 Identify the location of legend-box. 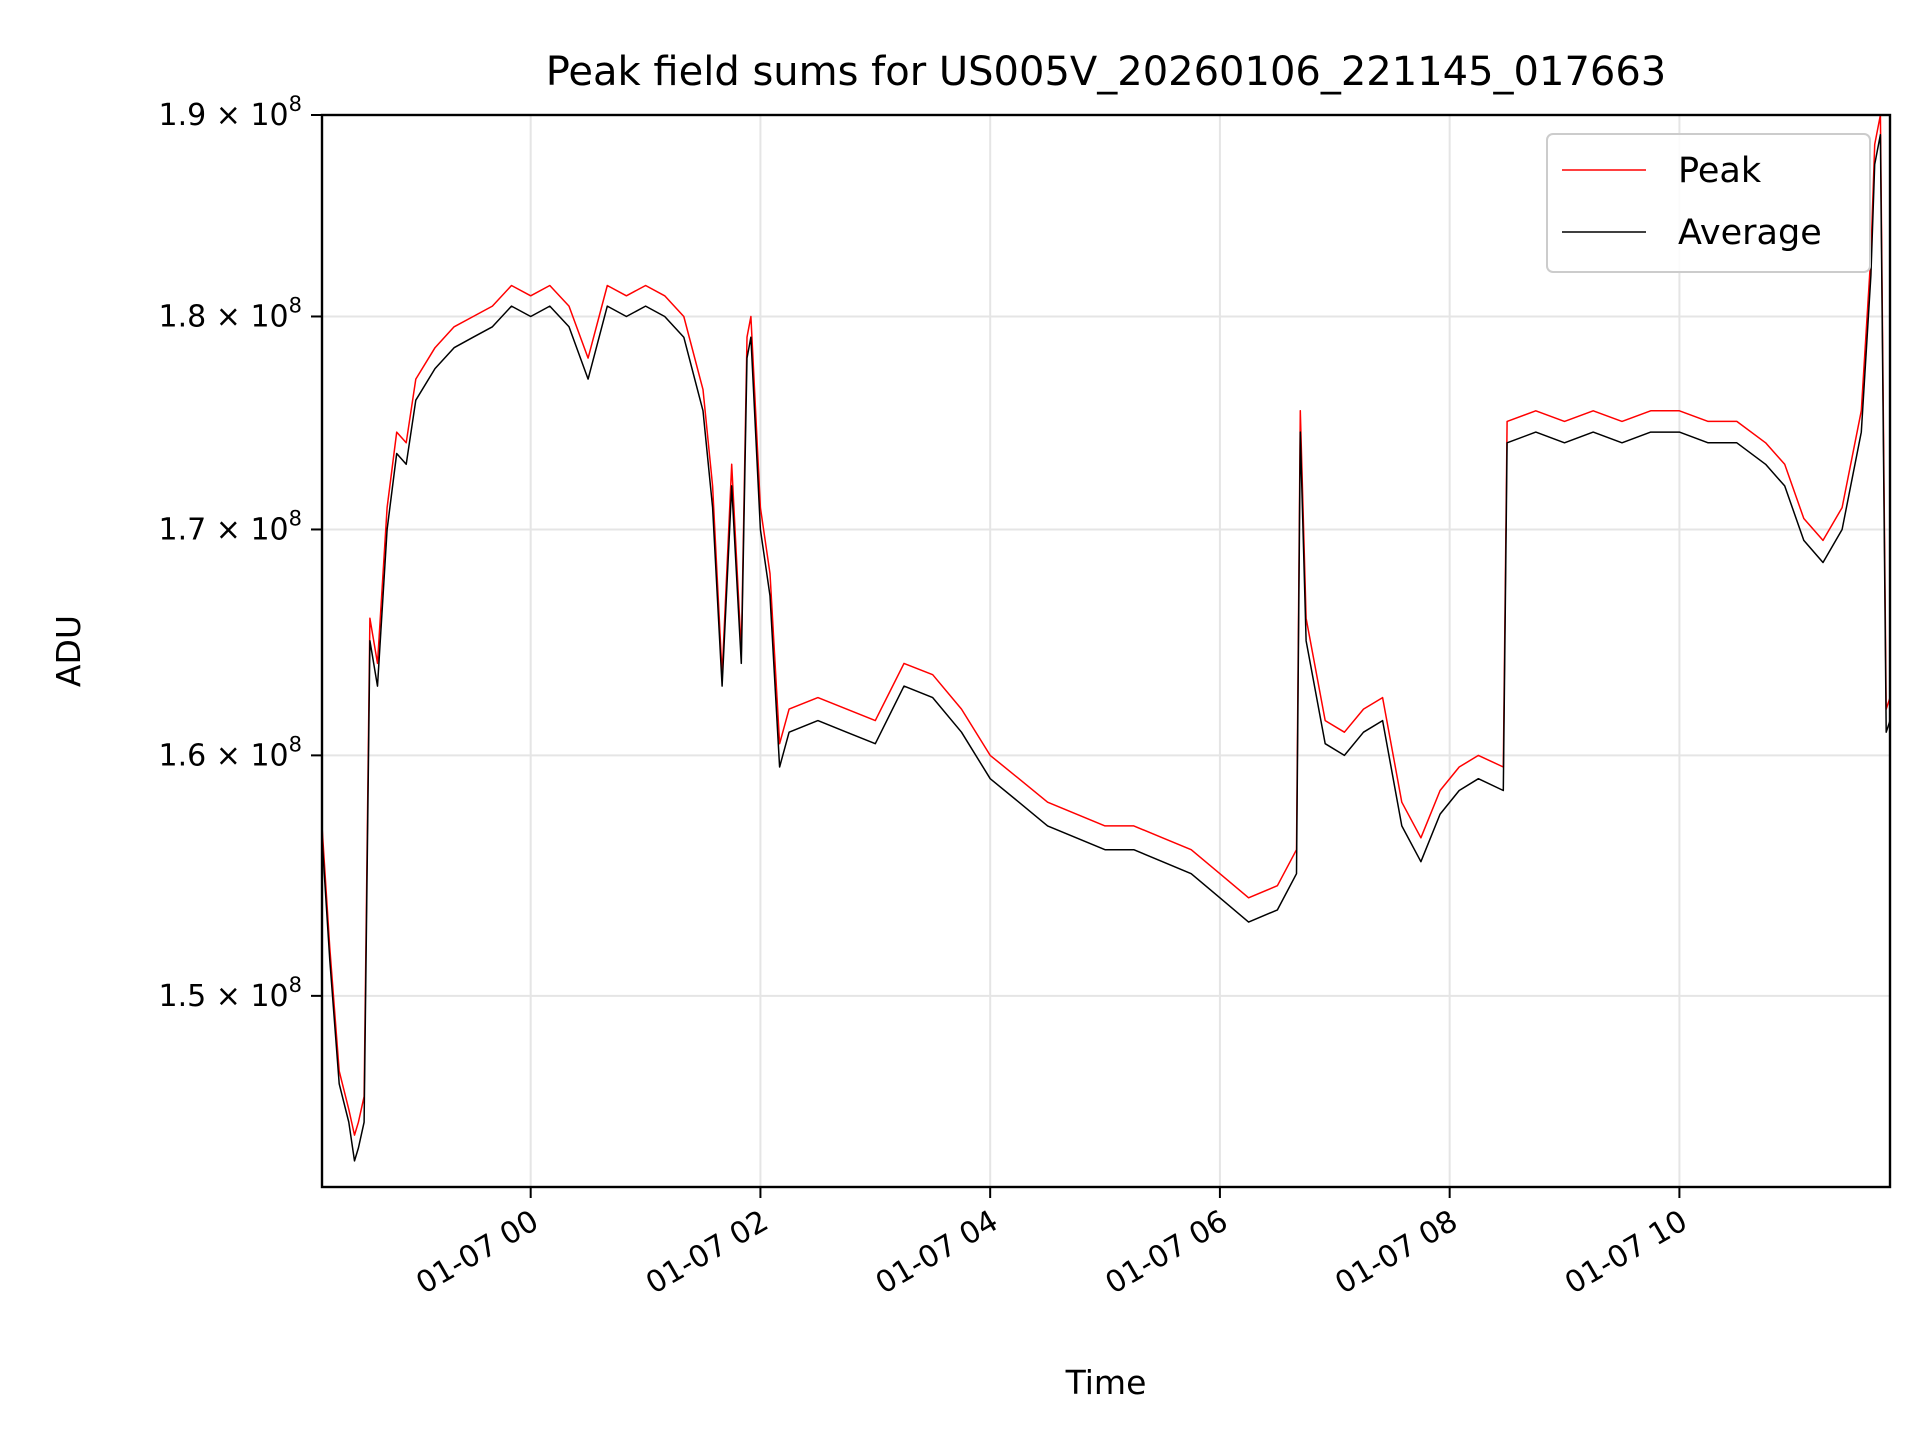
(1708, 203).